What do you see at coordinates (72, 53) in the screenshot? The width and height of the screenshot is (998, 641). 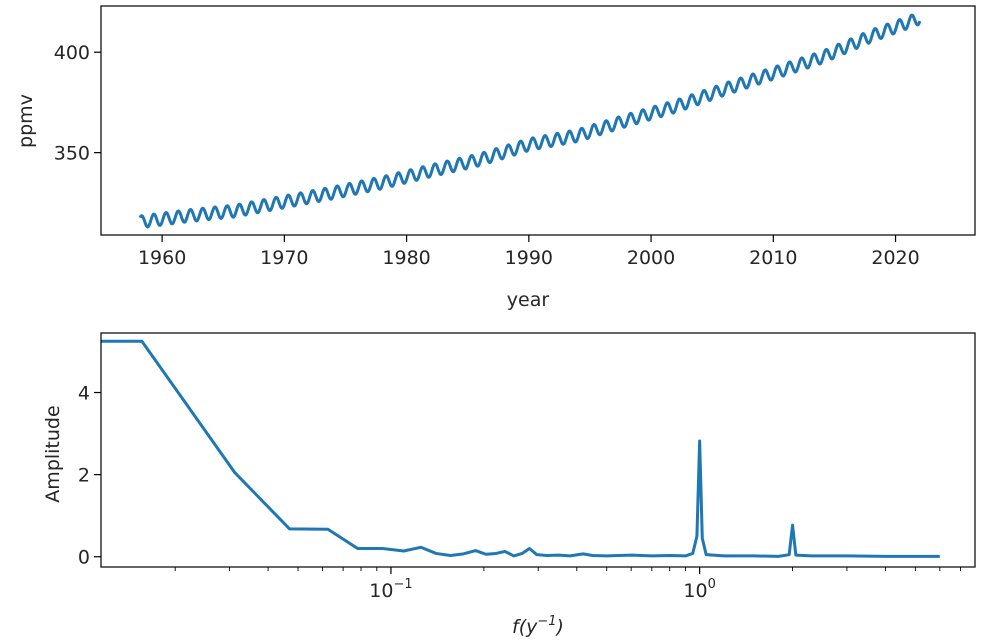 I see `top-ytick-label: 400` at bounding box center [72, 53].